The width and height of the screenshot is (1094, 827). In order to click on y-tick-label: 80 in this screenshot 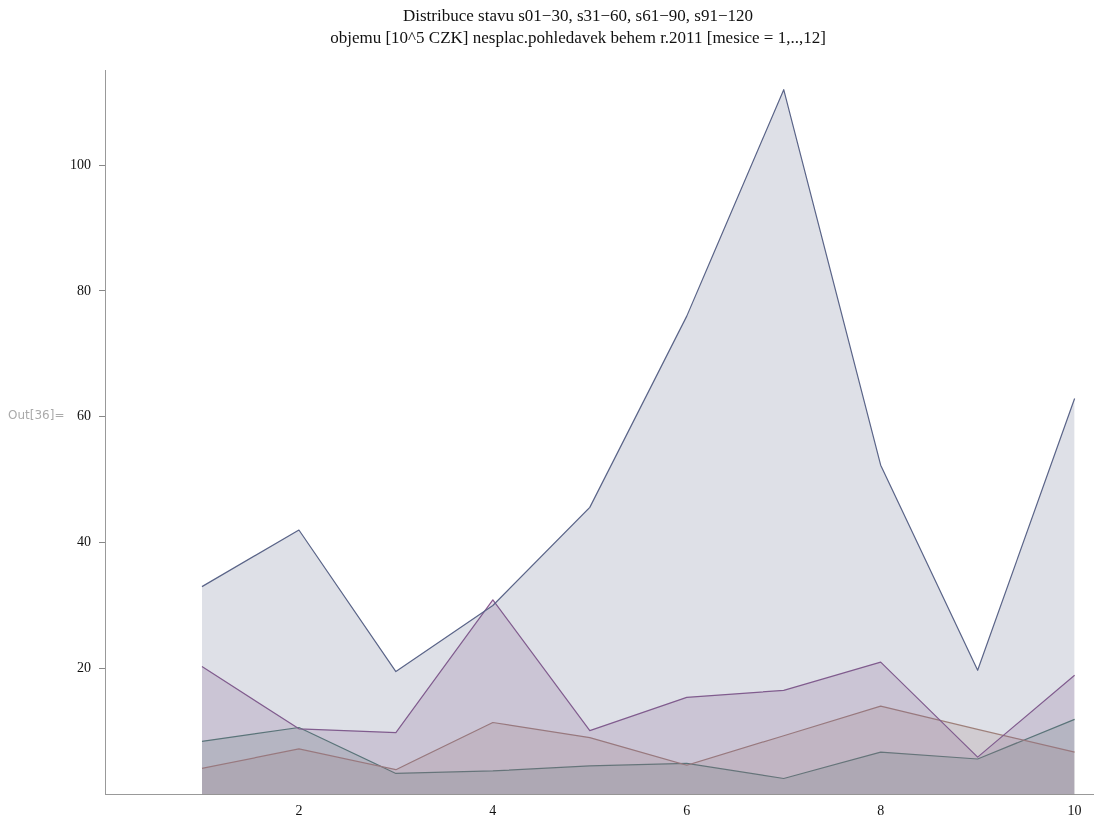, I will do `click(84, 290)`.